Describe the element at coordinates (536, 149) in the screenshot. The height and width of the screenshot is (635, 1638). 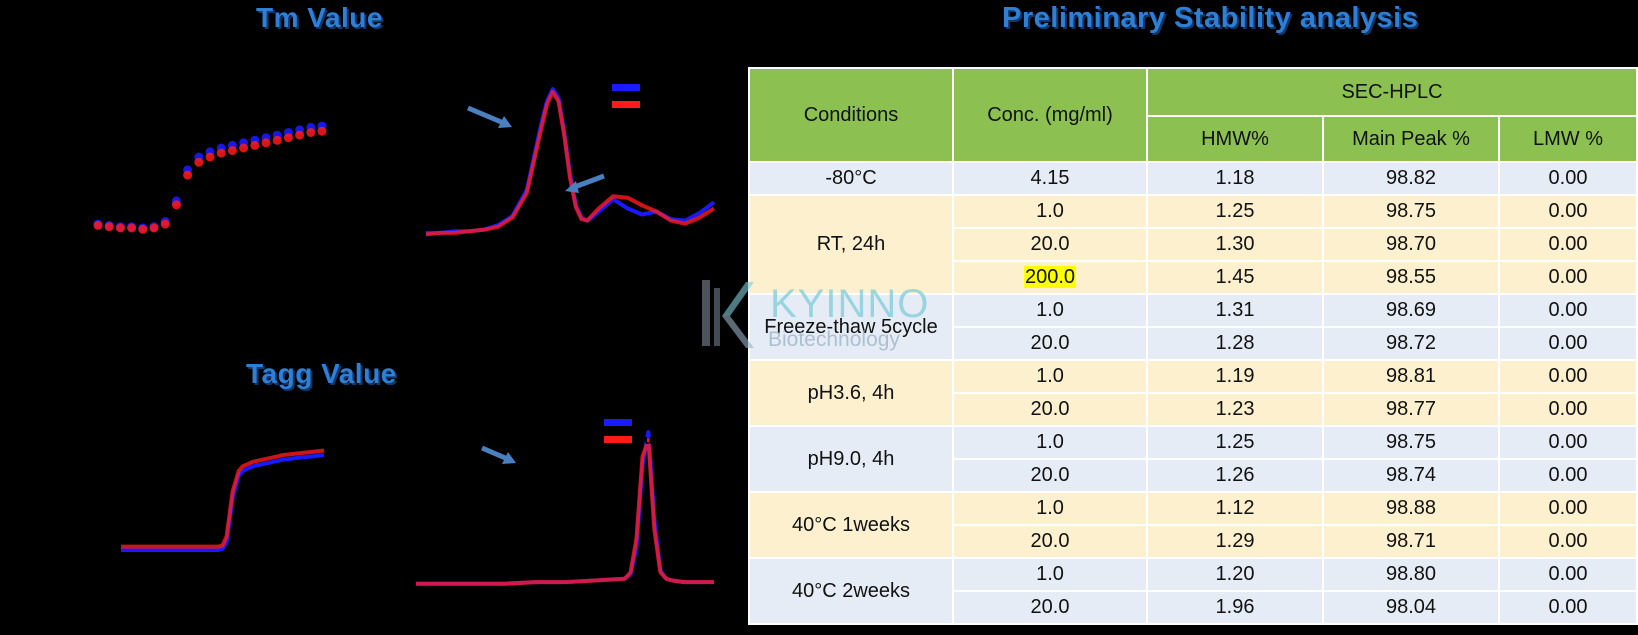
I see `tm-derivative-arrows` at that location.